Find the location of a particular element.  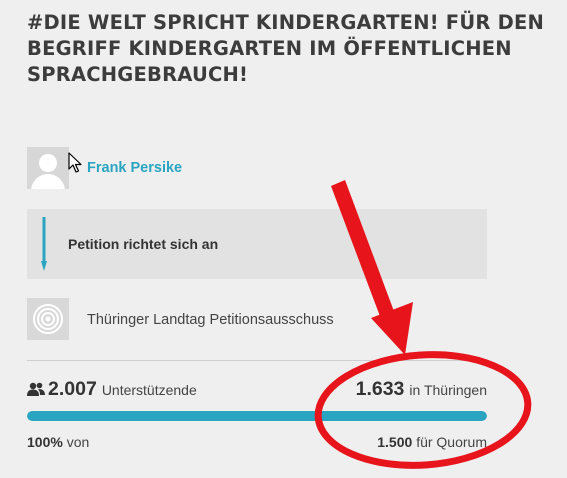

percent-text: 100% von is located at coordinates (58, 442).